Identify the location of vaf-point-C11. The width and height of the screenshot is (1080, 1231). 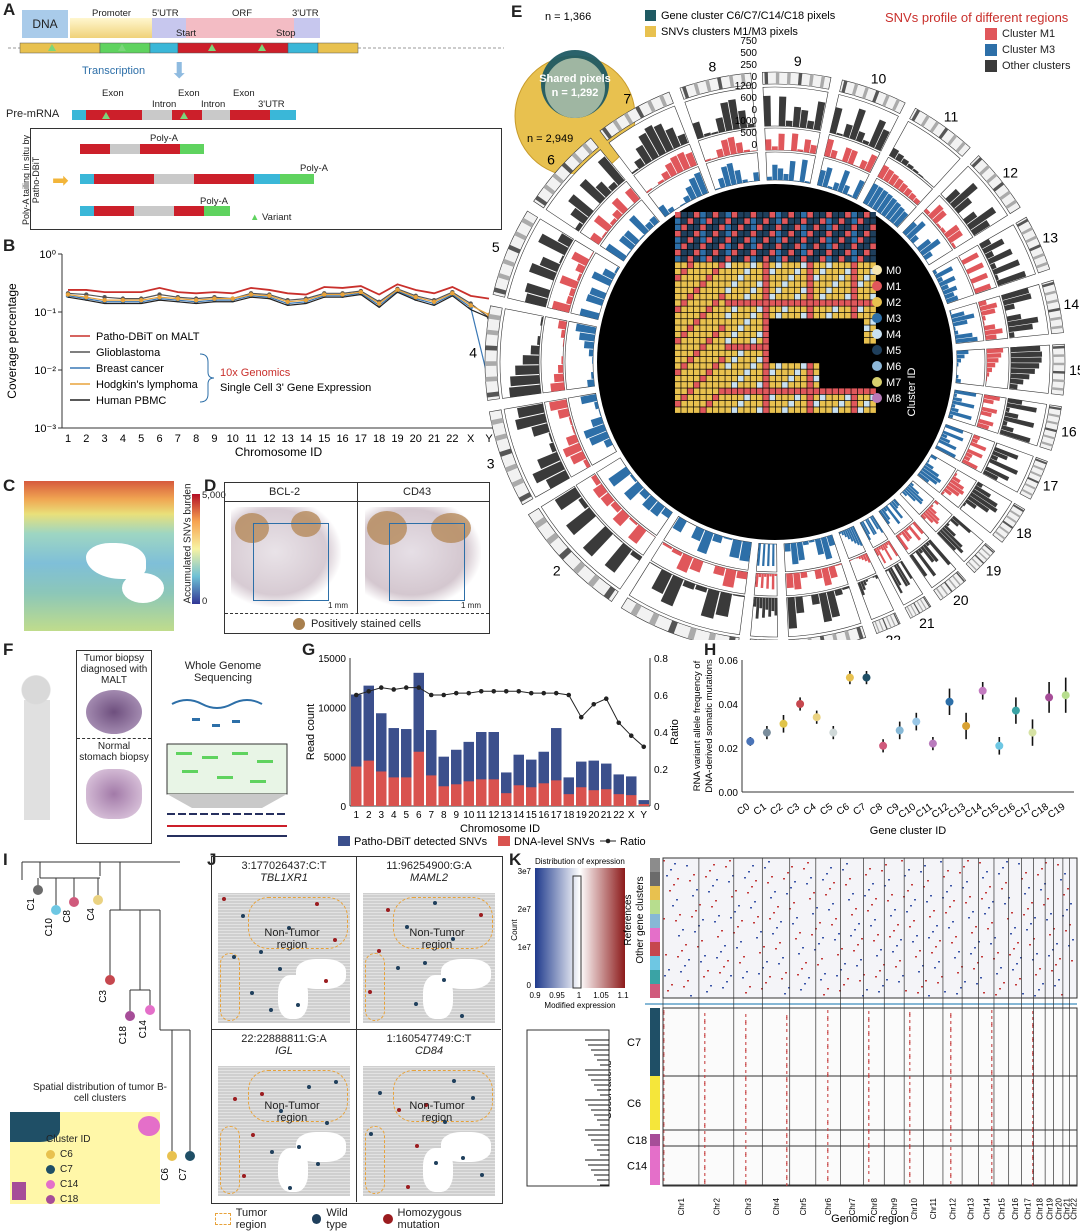
(933, 744).